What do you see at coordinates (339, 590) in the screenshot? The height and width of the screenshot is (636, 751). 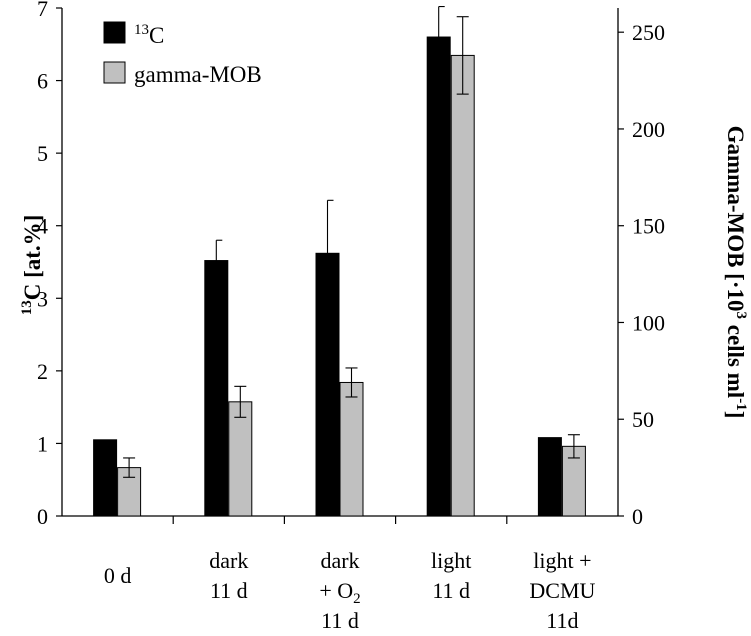 I see `category-label: dark + O2 11 d` at bounding box center [339, 590].